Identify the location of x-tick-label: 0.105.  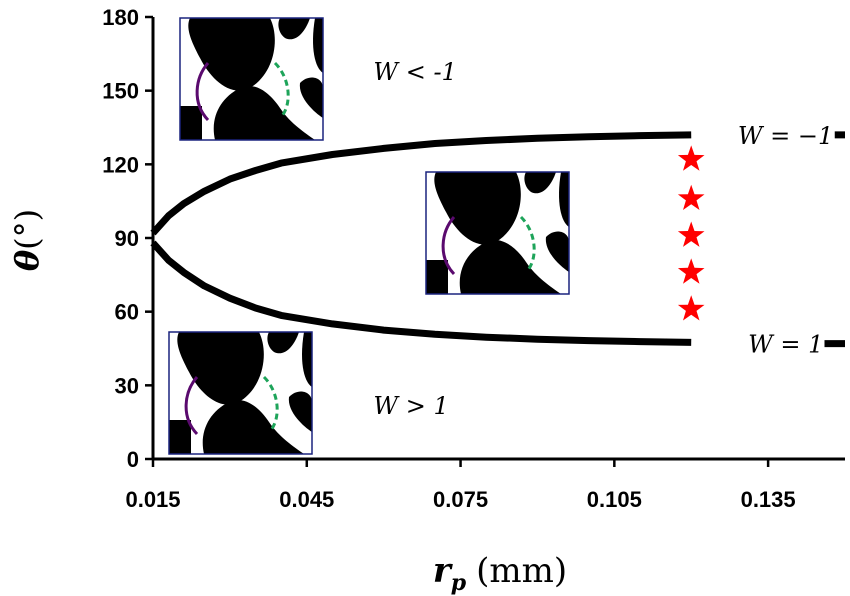
(614, 499).